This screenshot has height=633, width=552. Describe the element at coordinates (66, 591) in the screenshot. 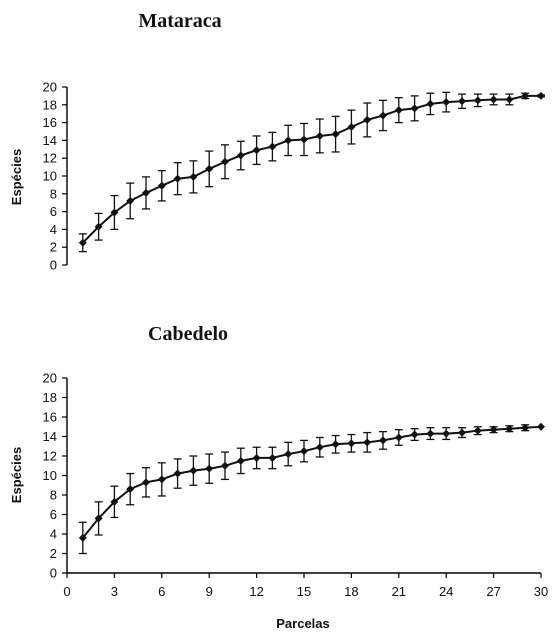

I see `x-tick-label: 0` at that location.